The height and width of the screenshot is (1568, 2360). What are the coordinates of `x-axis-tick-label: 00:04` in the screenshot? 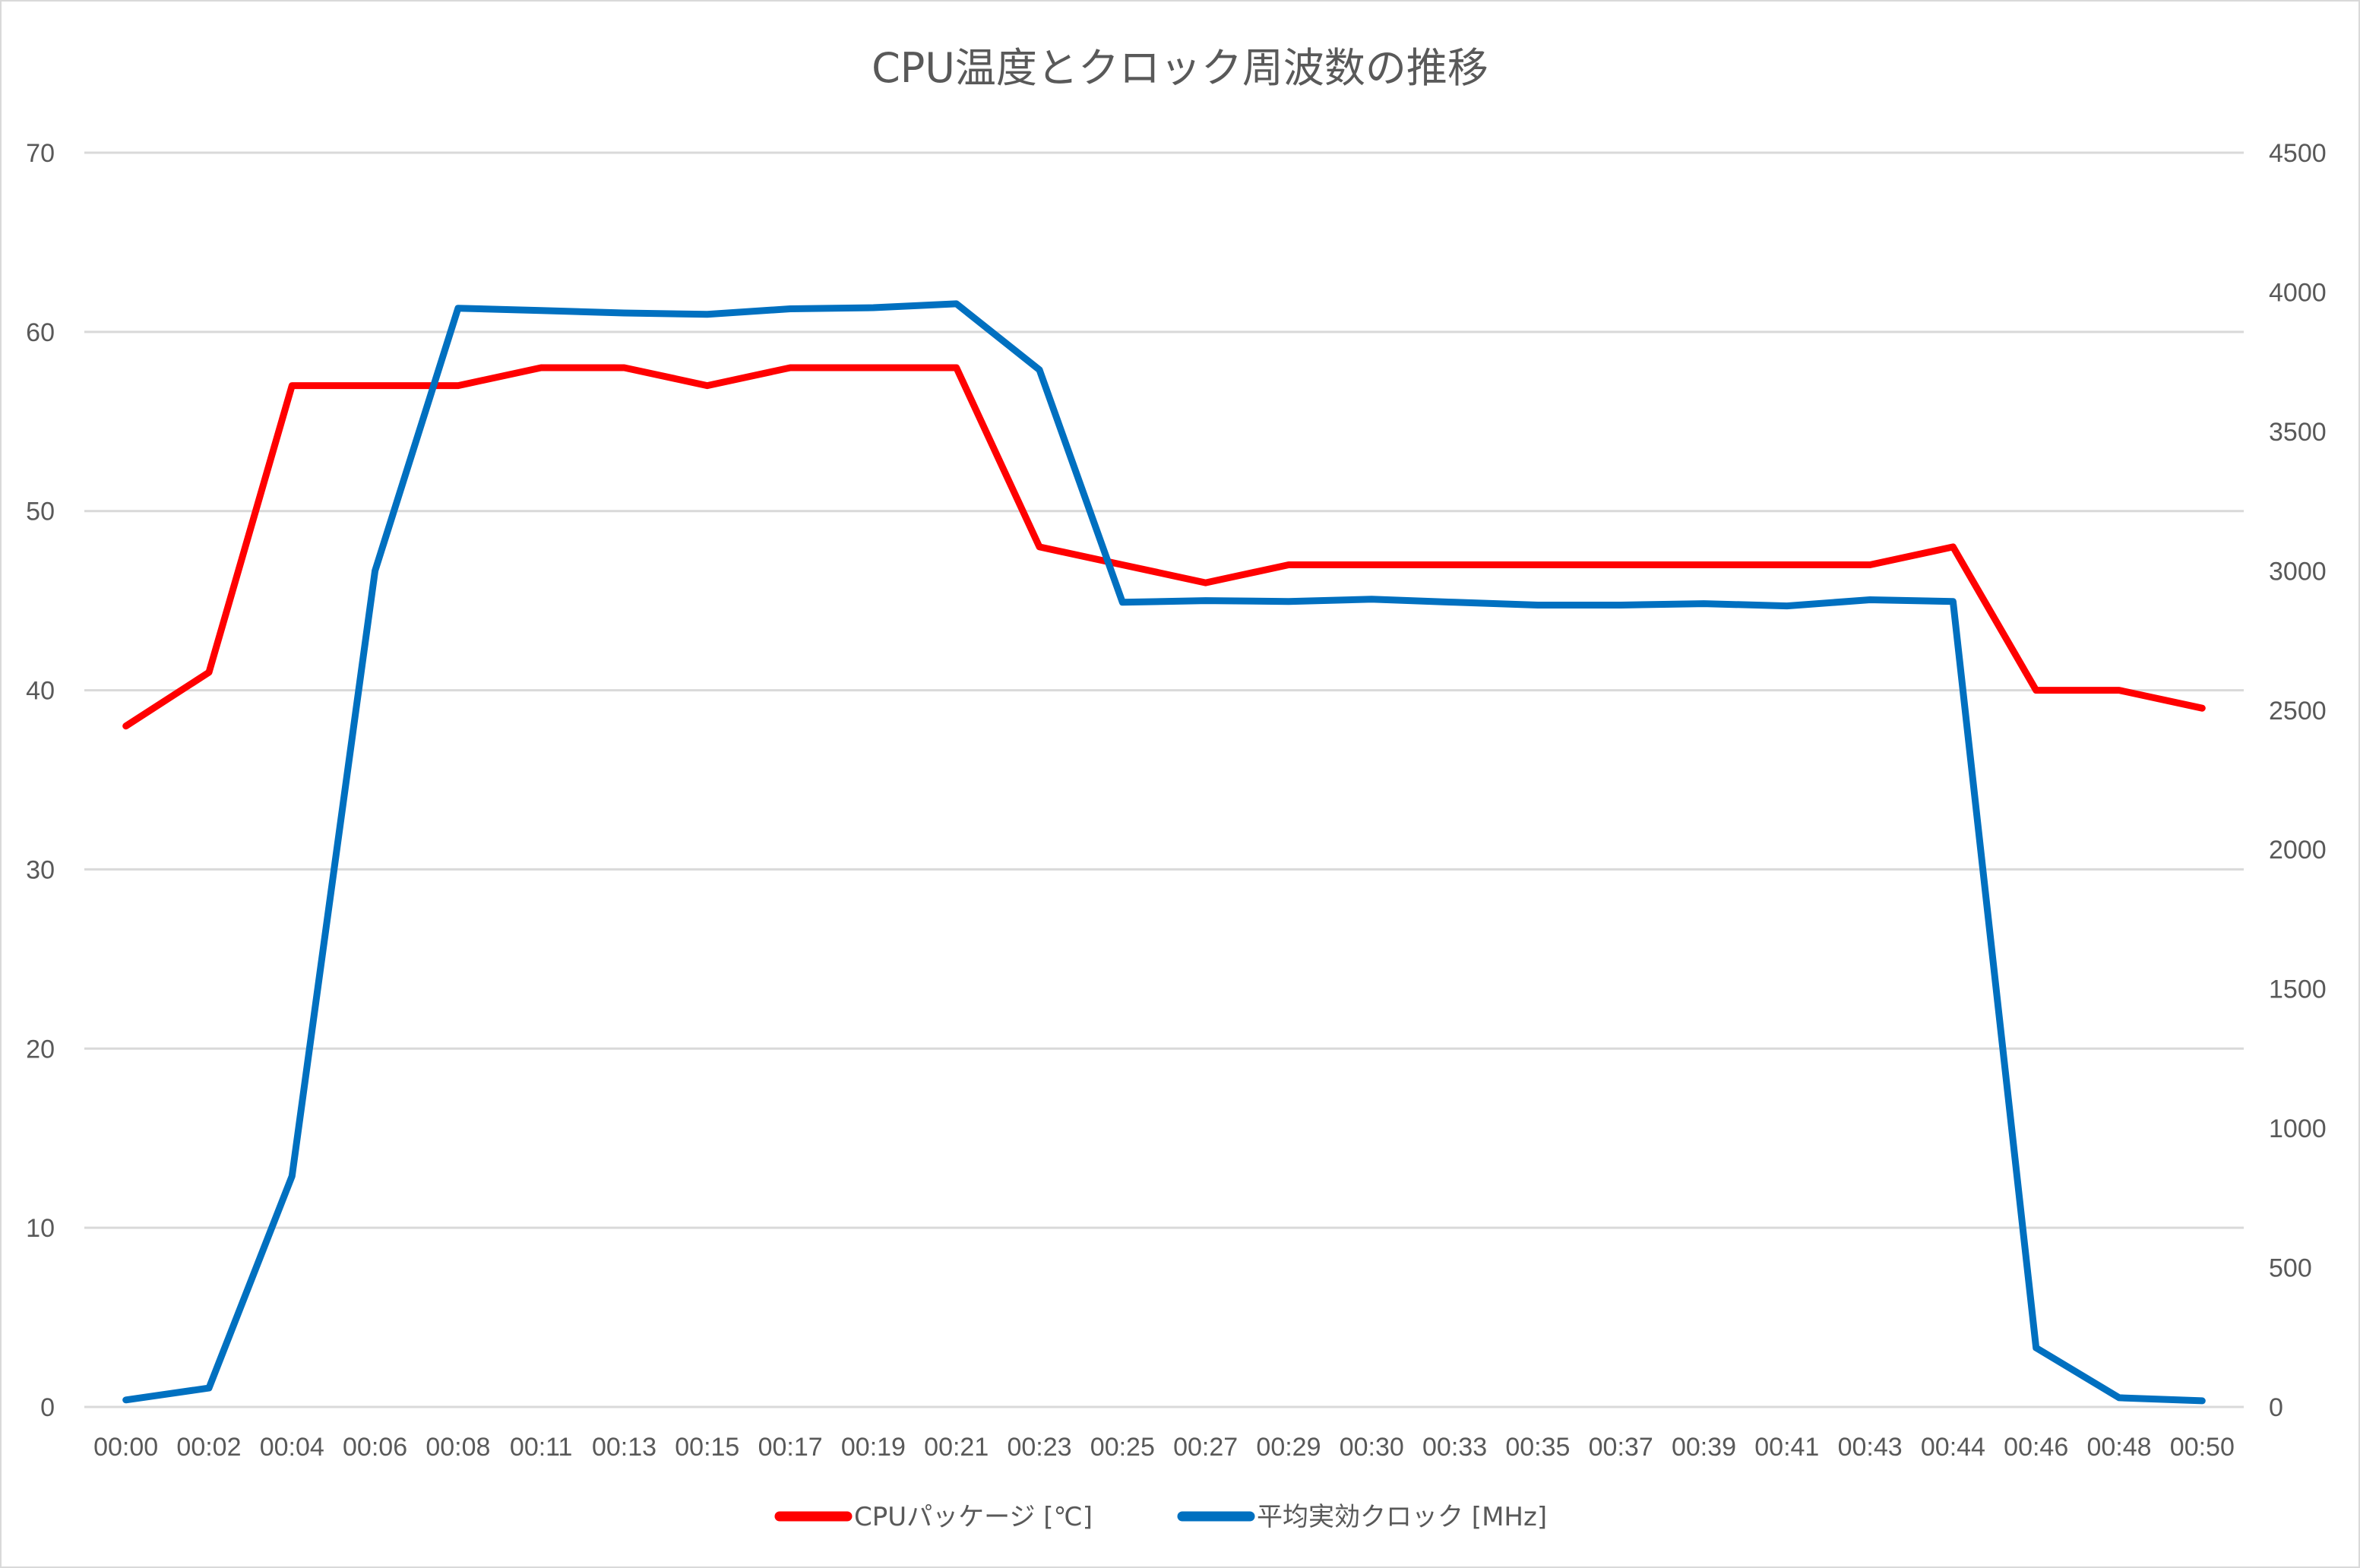 It's located at (292, 1447).